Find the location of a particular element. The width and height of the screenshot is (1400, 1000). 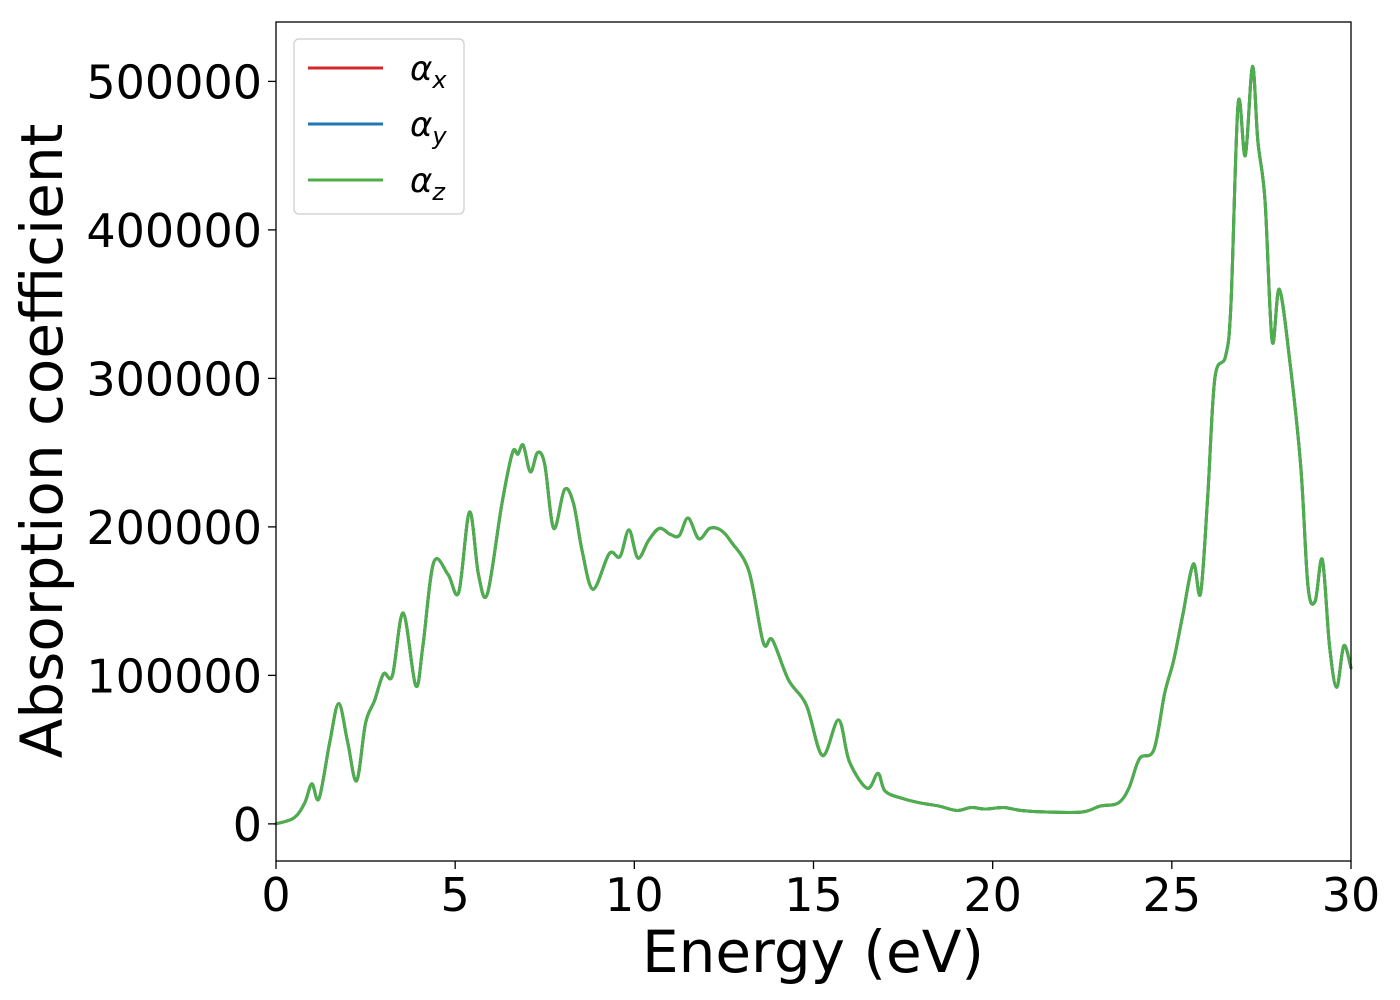

y-tick-label: 300000 is located at coordinates (174, 379).